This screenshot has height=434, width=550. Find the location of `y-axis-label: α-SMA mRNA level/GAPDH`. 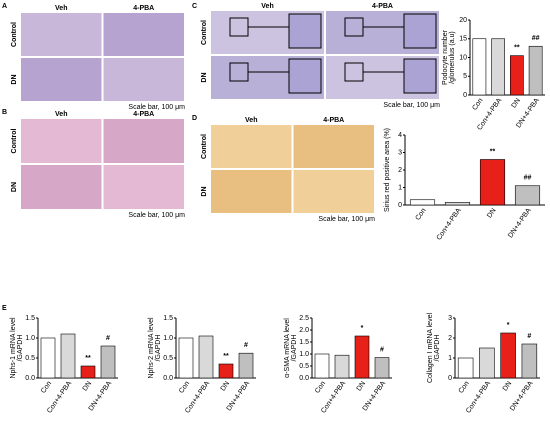

y-axis-label: α-SMA mRNA level/GAPDH is located at coordinates (291, 348).